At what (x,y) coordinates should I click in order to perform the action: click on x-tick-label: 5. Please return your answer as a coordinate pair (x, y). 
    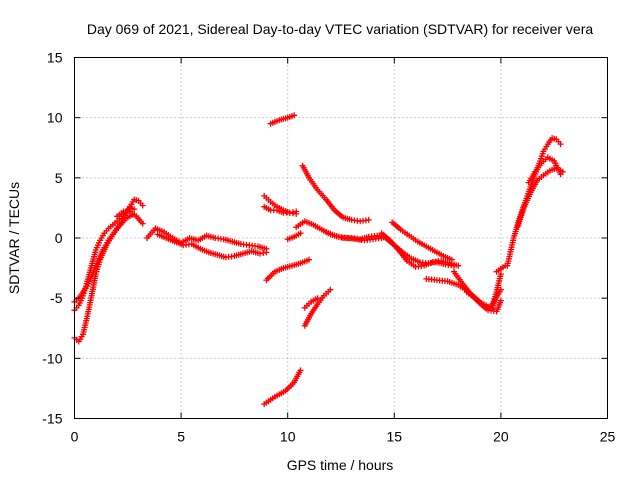
    Looking at the image, I should click on (181, 437).